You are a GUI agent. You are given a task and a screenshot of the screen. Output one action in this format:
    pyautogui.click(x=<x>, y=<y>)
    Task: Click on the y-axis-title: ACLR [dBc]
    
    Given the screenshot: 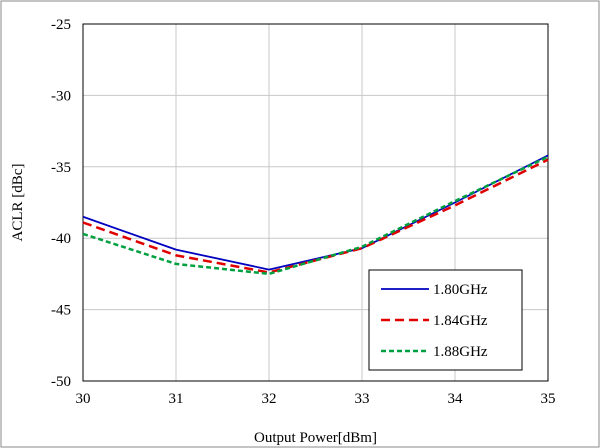 What is the action you would take?
    pyautogui.click(x=18, y=203)
    